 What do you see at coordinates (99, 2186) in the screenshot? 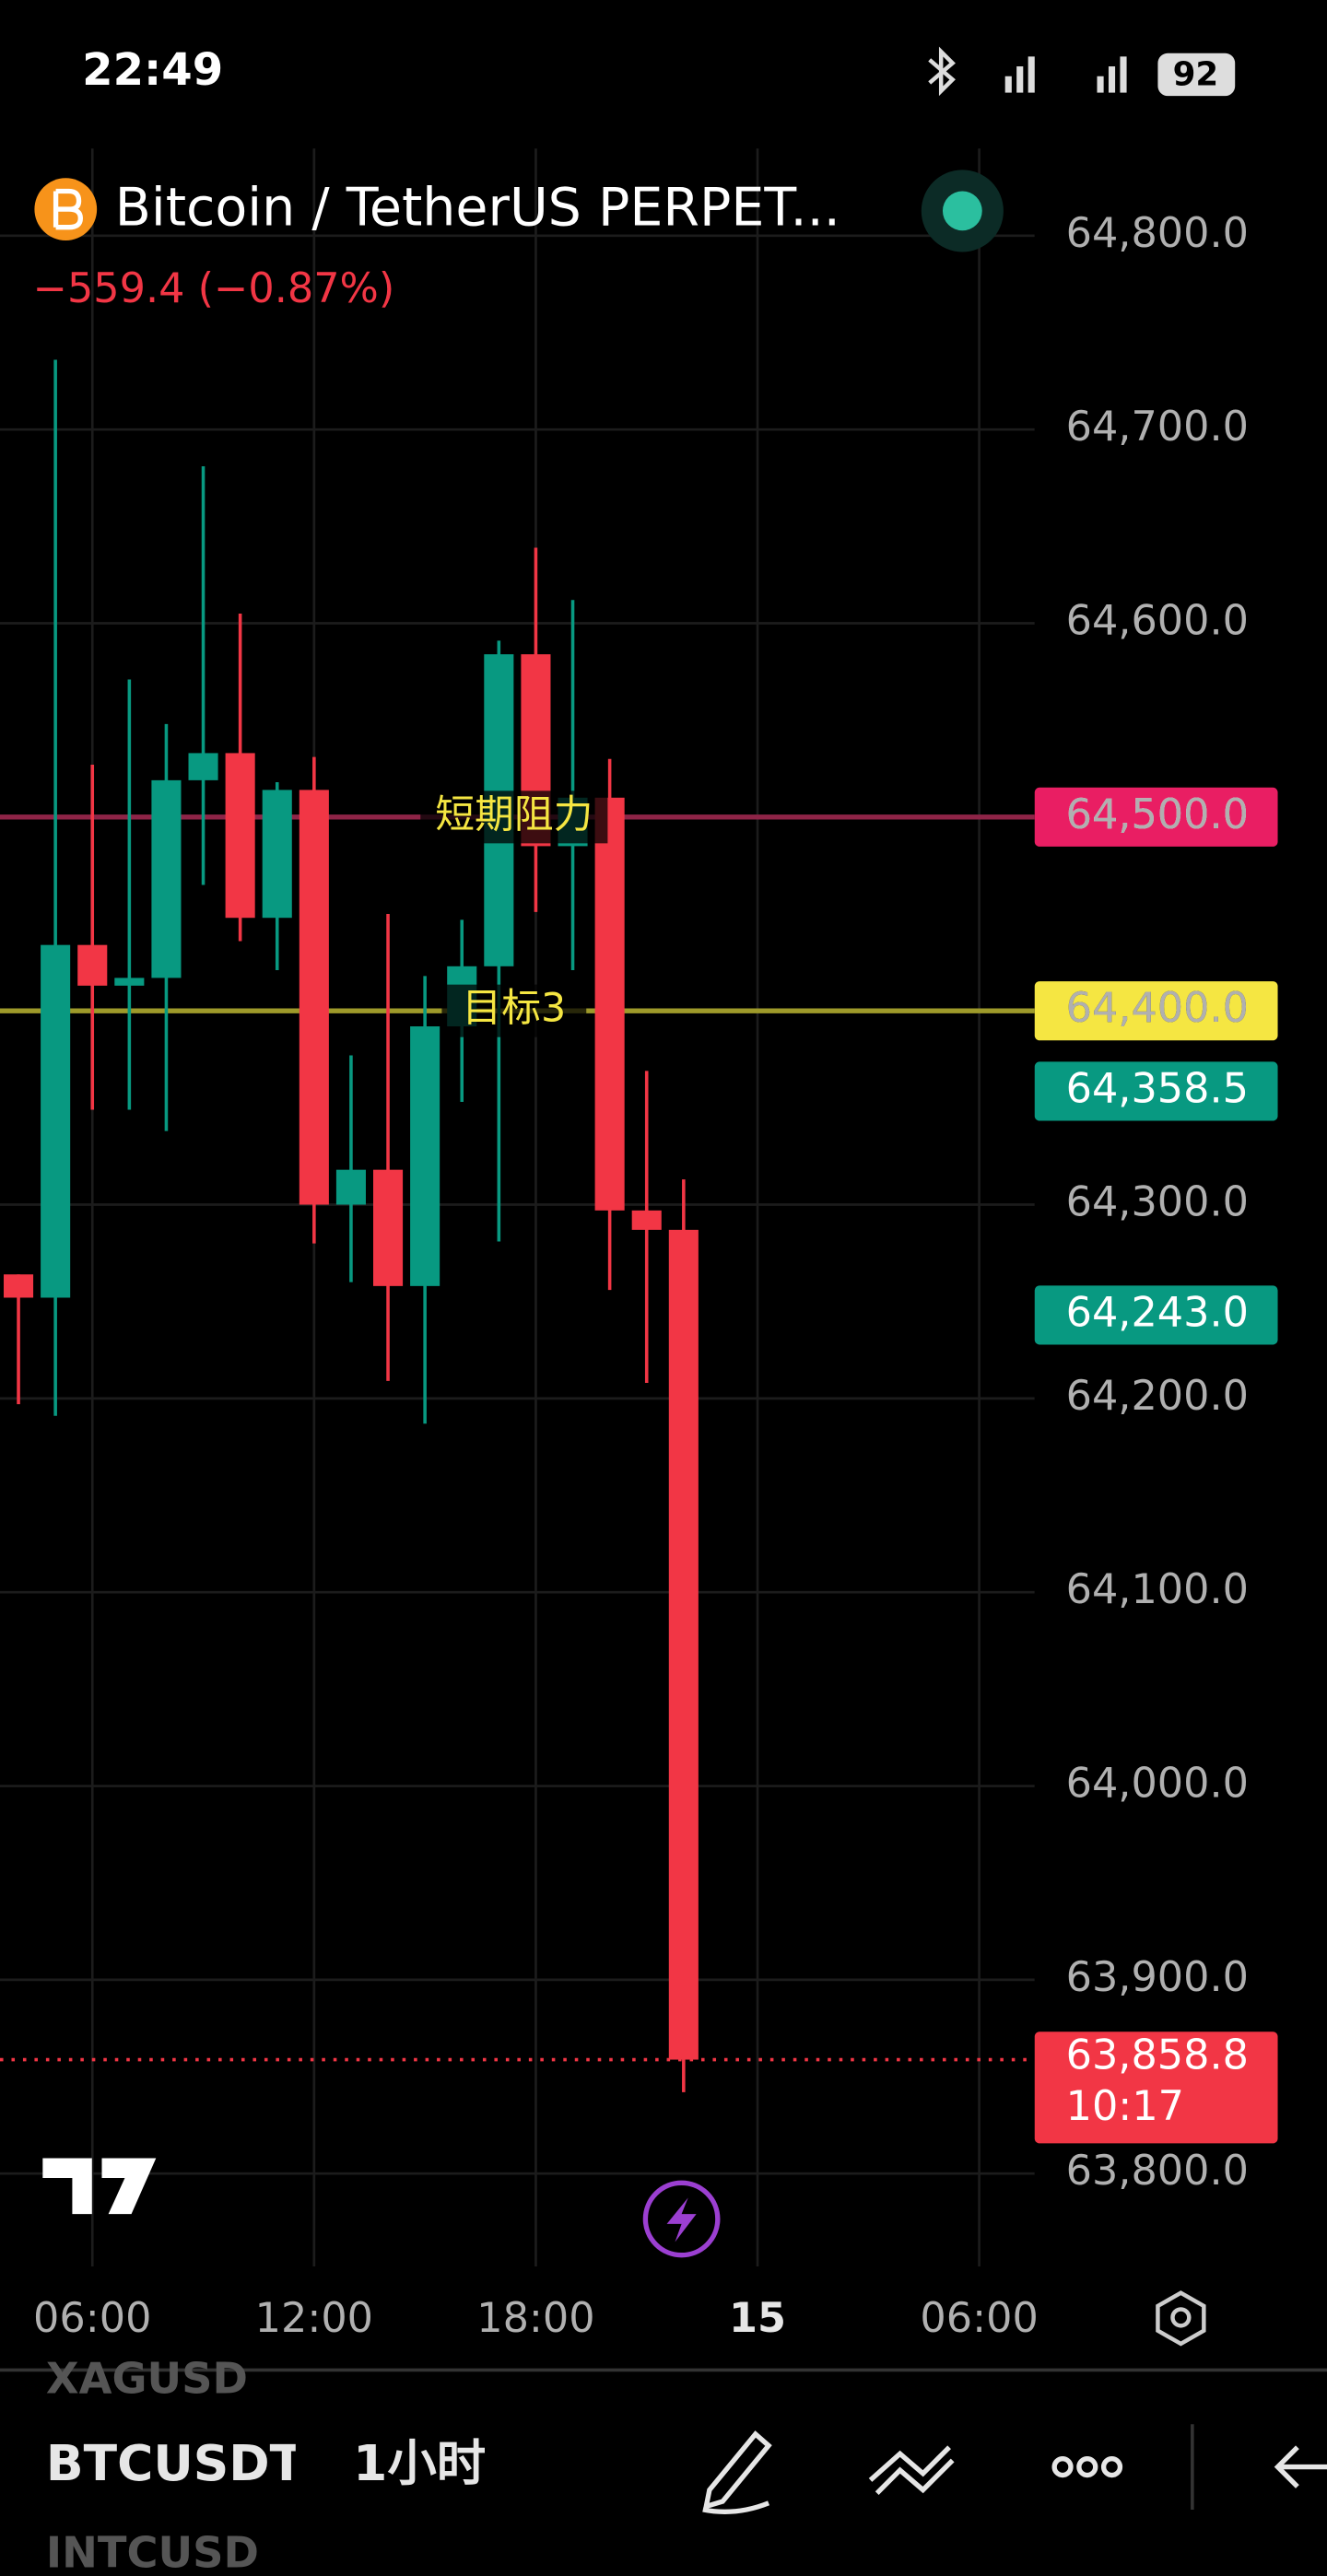
I see `tv-logo` at bounding box center [99, 2186].